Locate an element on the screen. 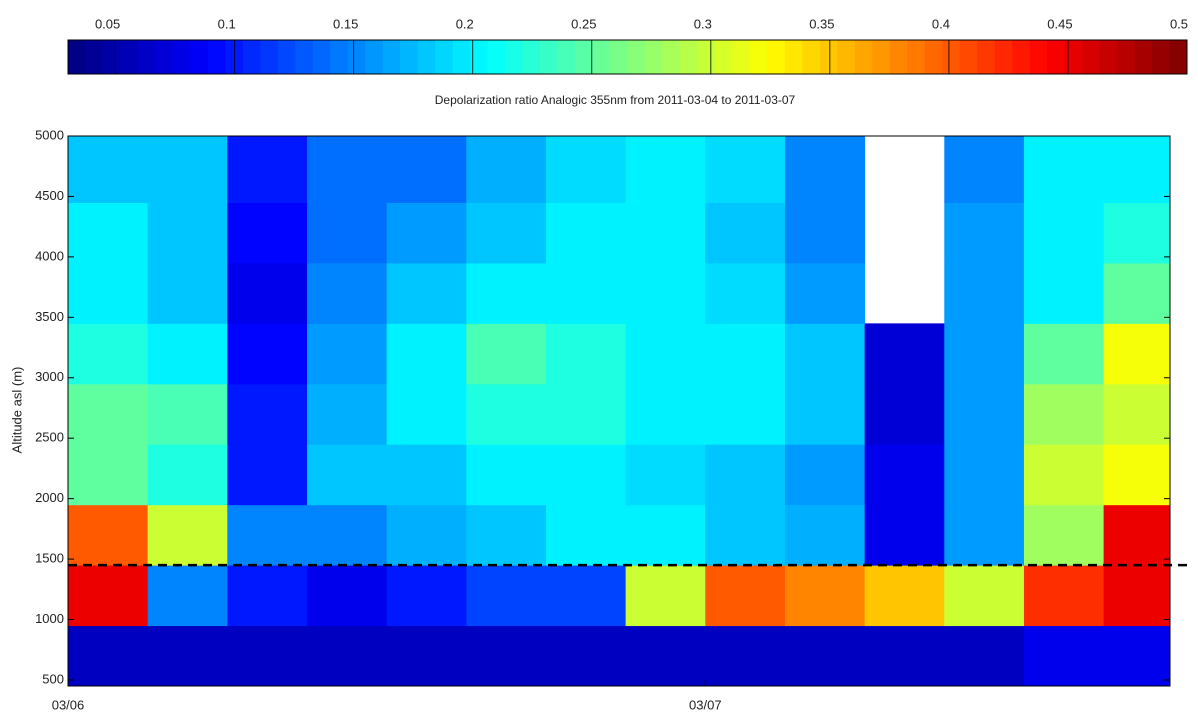 The image size is (1198, 718). colorbar-tick-label: 0.35 is located at coordinates (821, 23).